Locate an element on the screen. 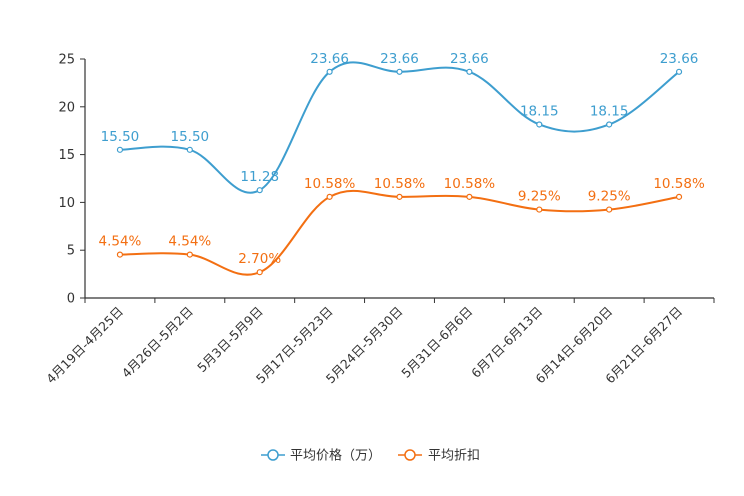 The image size is (744, 496). data-label-discount: 2.70% is located at coordinates (259, 259).